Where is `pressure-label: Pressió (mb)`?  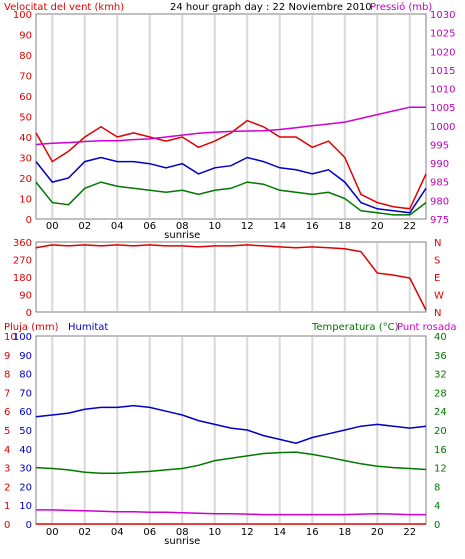
pressure-label: Pressió (mb) is located at coordinates (401, 7).